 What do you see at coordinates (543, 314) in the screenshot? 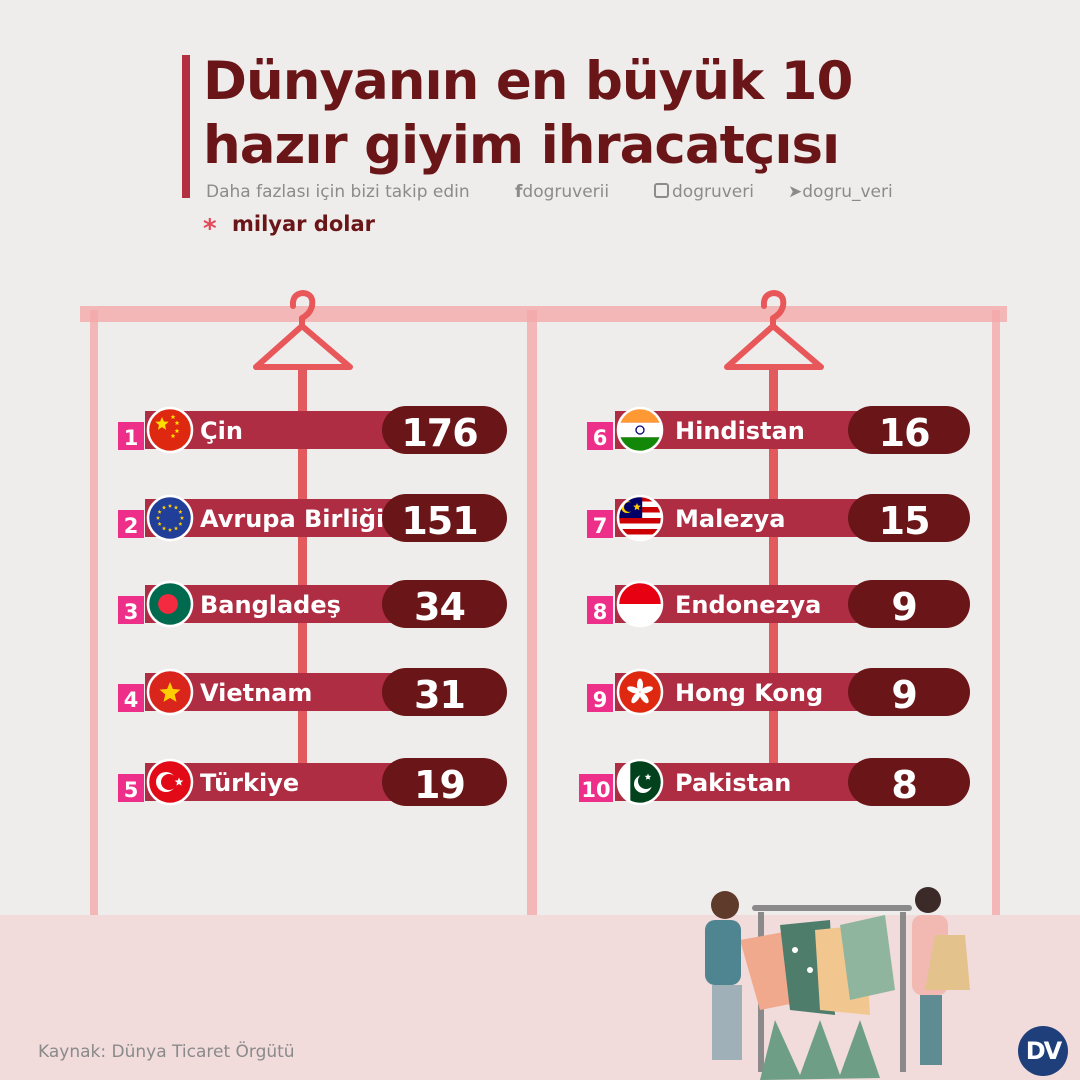
I see `rack-rail` at bounding box center [543, 314].